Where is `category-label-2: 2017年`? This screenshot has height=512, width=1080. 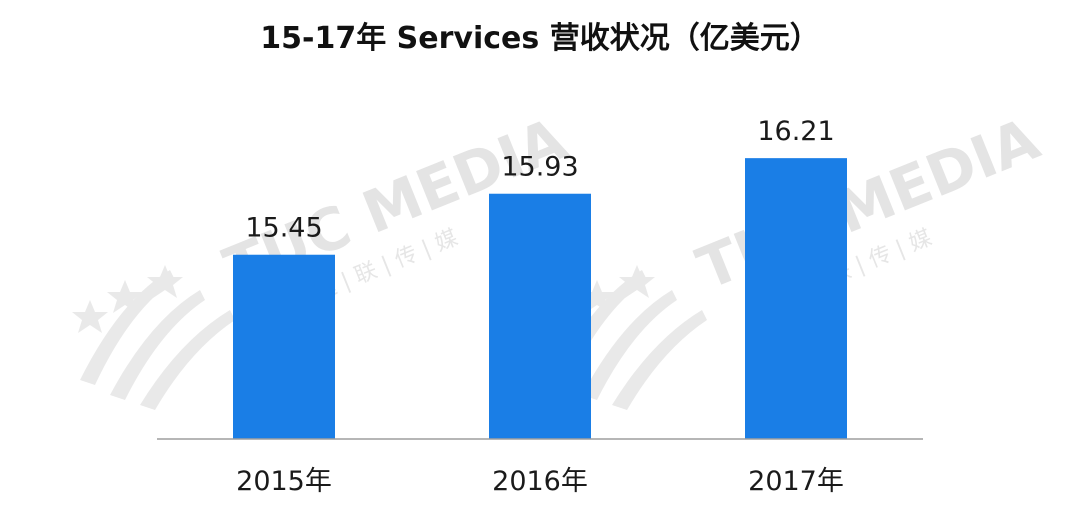
category-label-2: 2017年 is located at coordinates (796, 481).